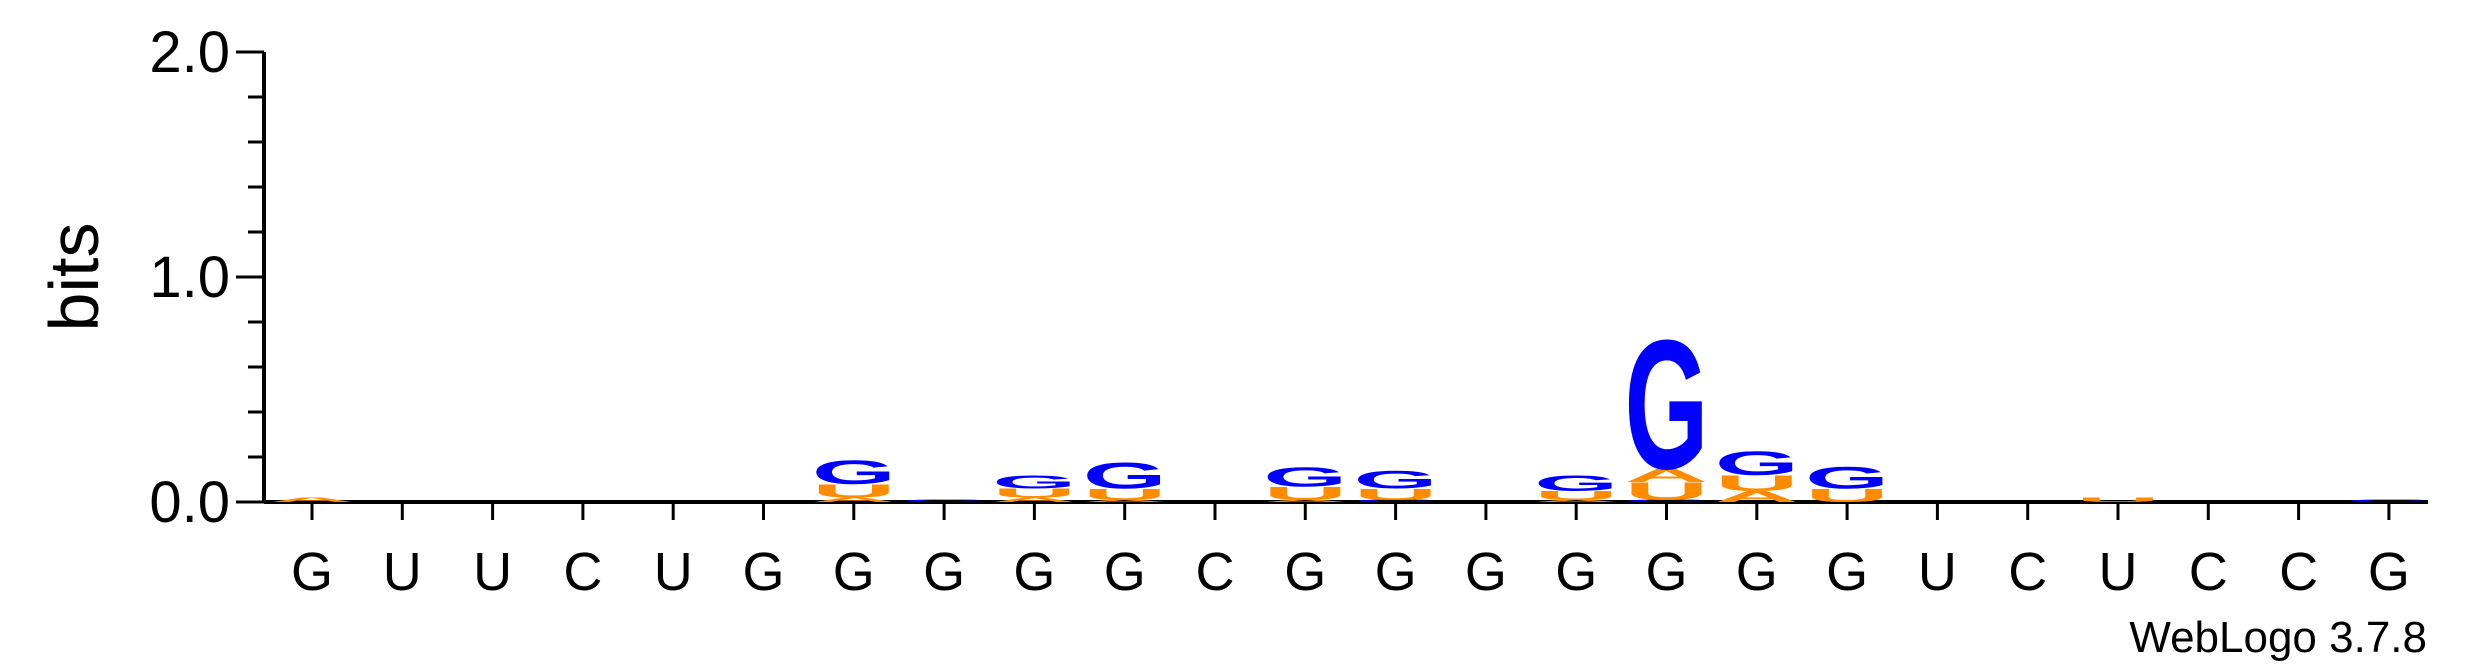 The height and width of the screenshot is (667, 2475). Describe the element at coordinates (74, 277) in the screenshot. I see `y-axis-label: bits` at that location.